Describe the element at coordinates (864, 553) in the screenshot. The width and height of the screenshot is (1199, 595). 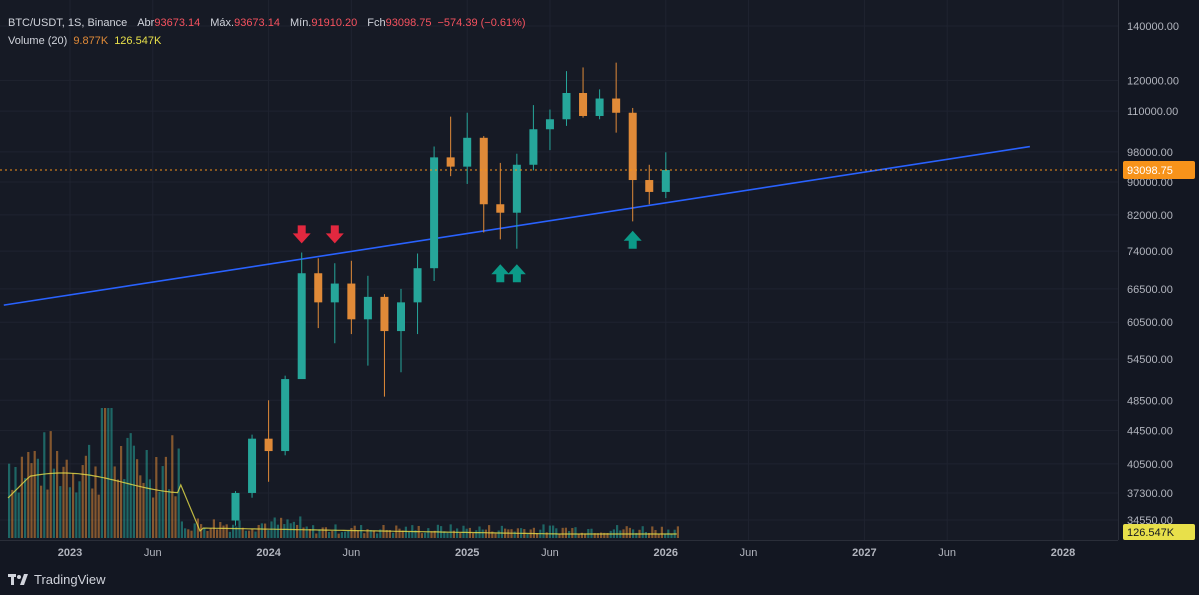
I see `time-tick-label: 2027` at that location.